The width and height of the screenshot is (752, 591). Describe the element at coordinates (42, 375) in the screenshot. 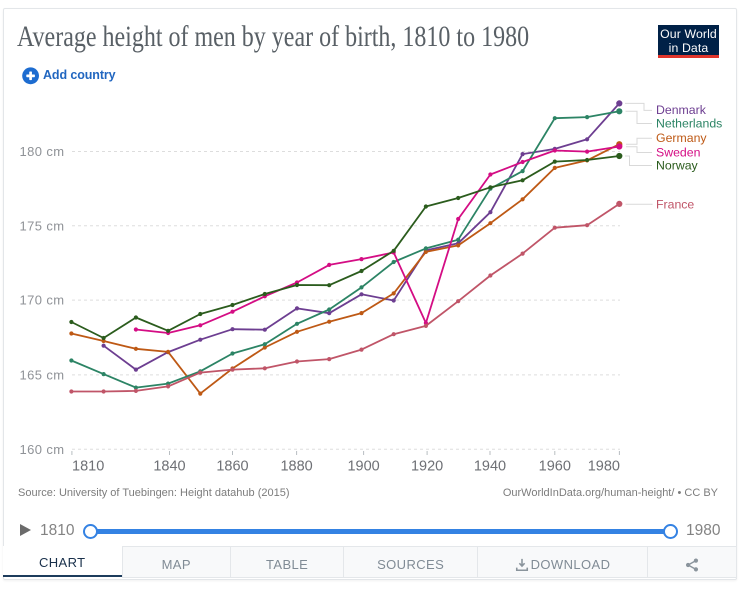

I see `svg-text: 165 cm` at that location.